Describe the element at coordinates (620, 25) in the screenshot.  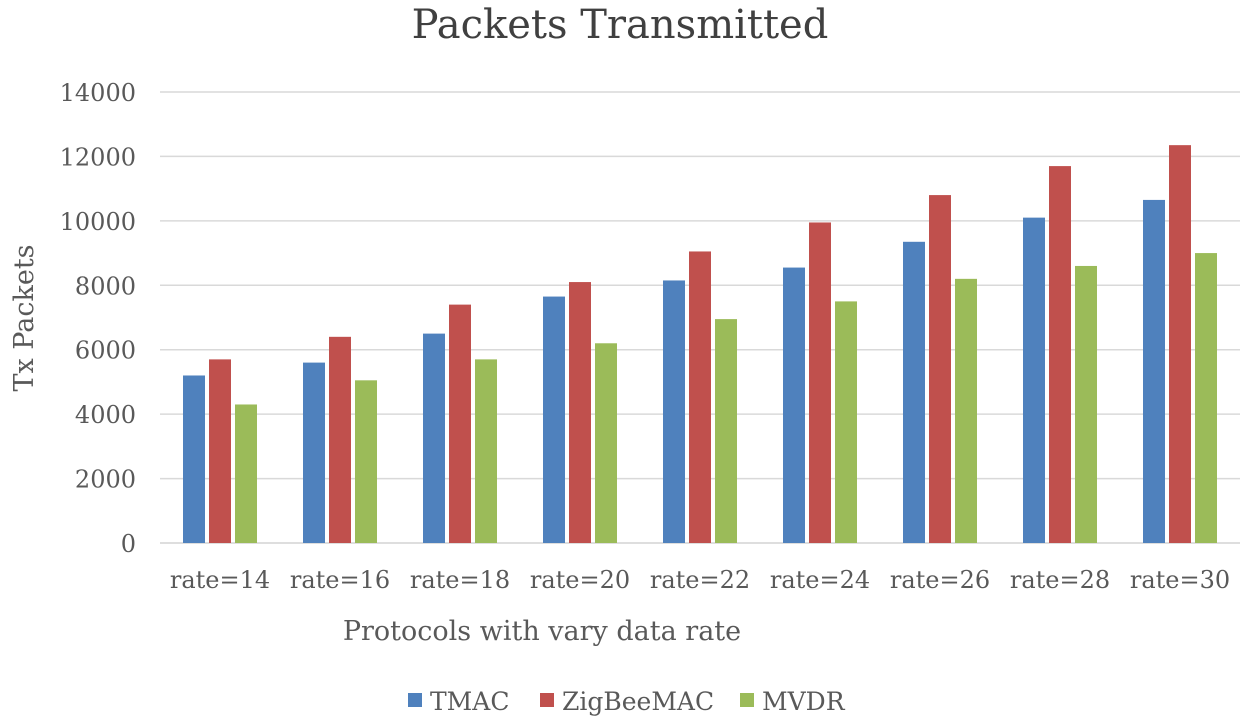
I see `chart-title: Packets Transmitted` at that location.